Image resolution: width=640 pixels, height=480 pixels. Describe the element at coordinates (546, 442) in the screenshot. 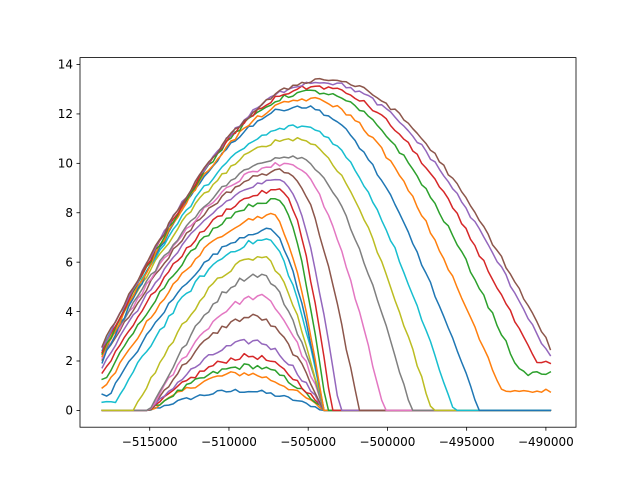

I see `x-tick-label: −490000` at that location.